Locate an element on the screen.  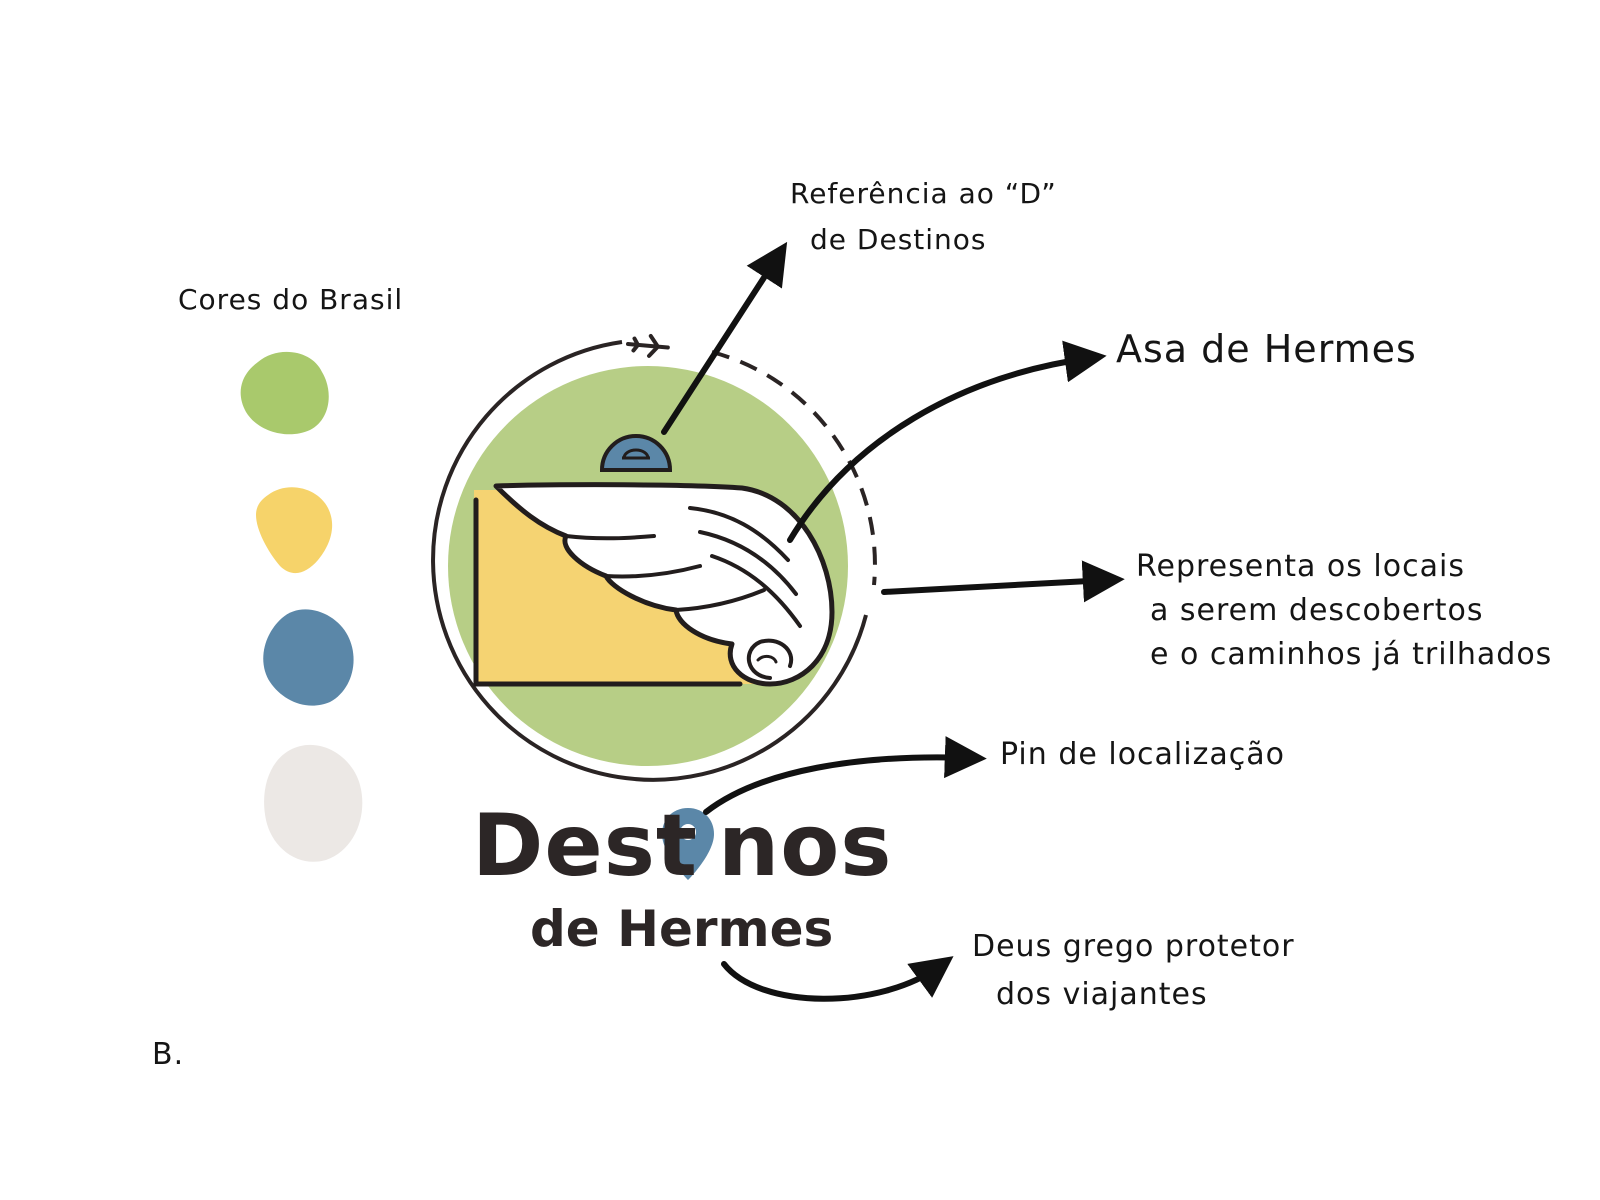
brand-word-right: nos is located at coordinates (805, 846).